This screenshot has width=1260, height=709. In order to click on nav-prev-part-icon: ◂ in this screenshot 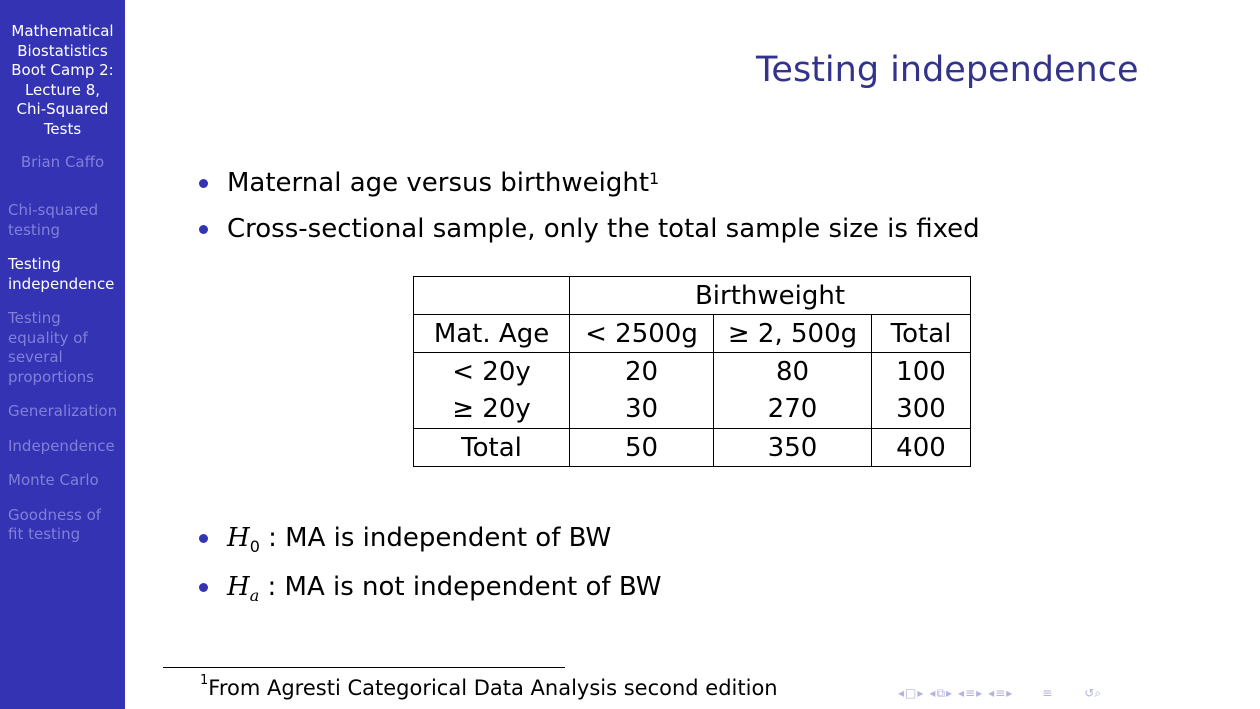, I will do `click(991, 693)`.